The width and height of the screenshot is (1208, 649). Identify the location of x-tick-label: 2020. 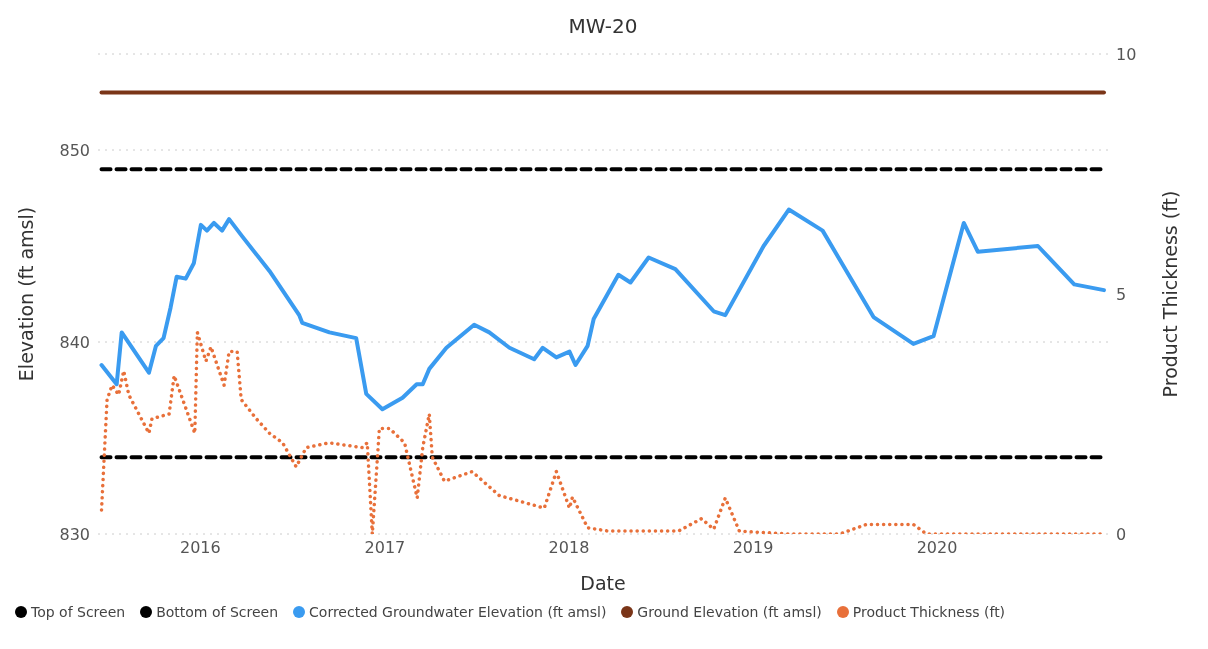
(937, 548).